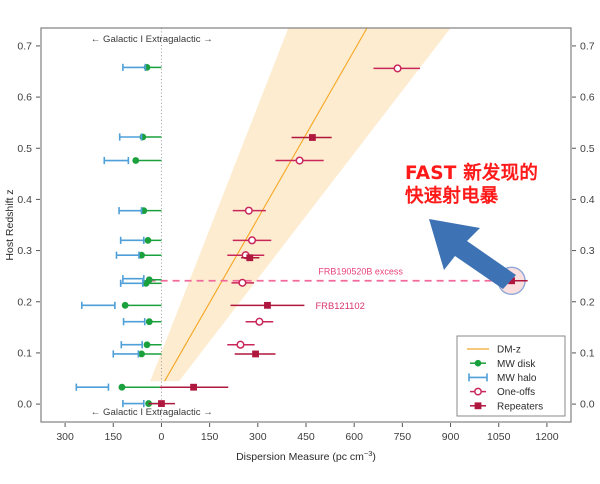 The width and height of the screenshot is (600, 484). Describe the element at coordinates (509, 350) in the screenshot. I see `legend-item-label: DM-z` at that location.